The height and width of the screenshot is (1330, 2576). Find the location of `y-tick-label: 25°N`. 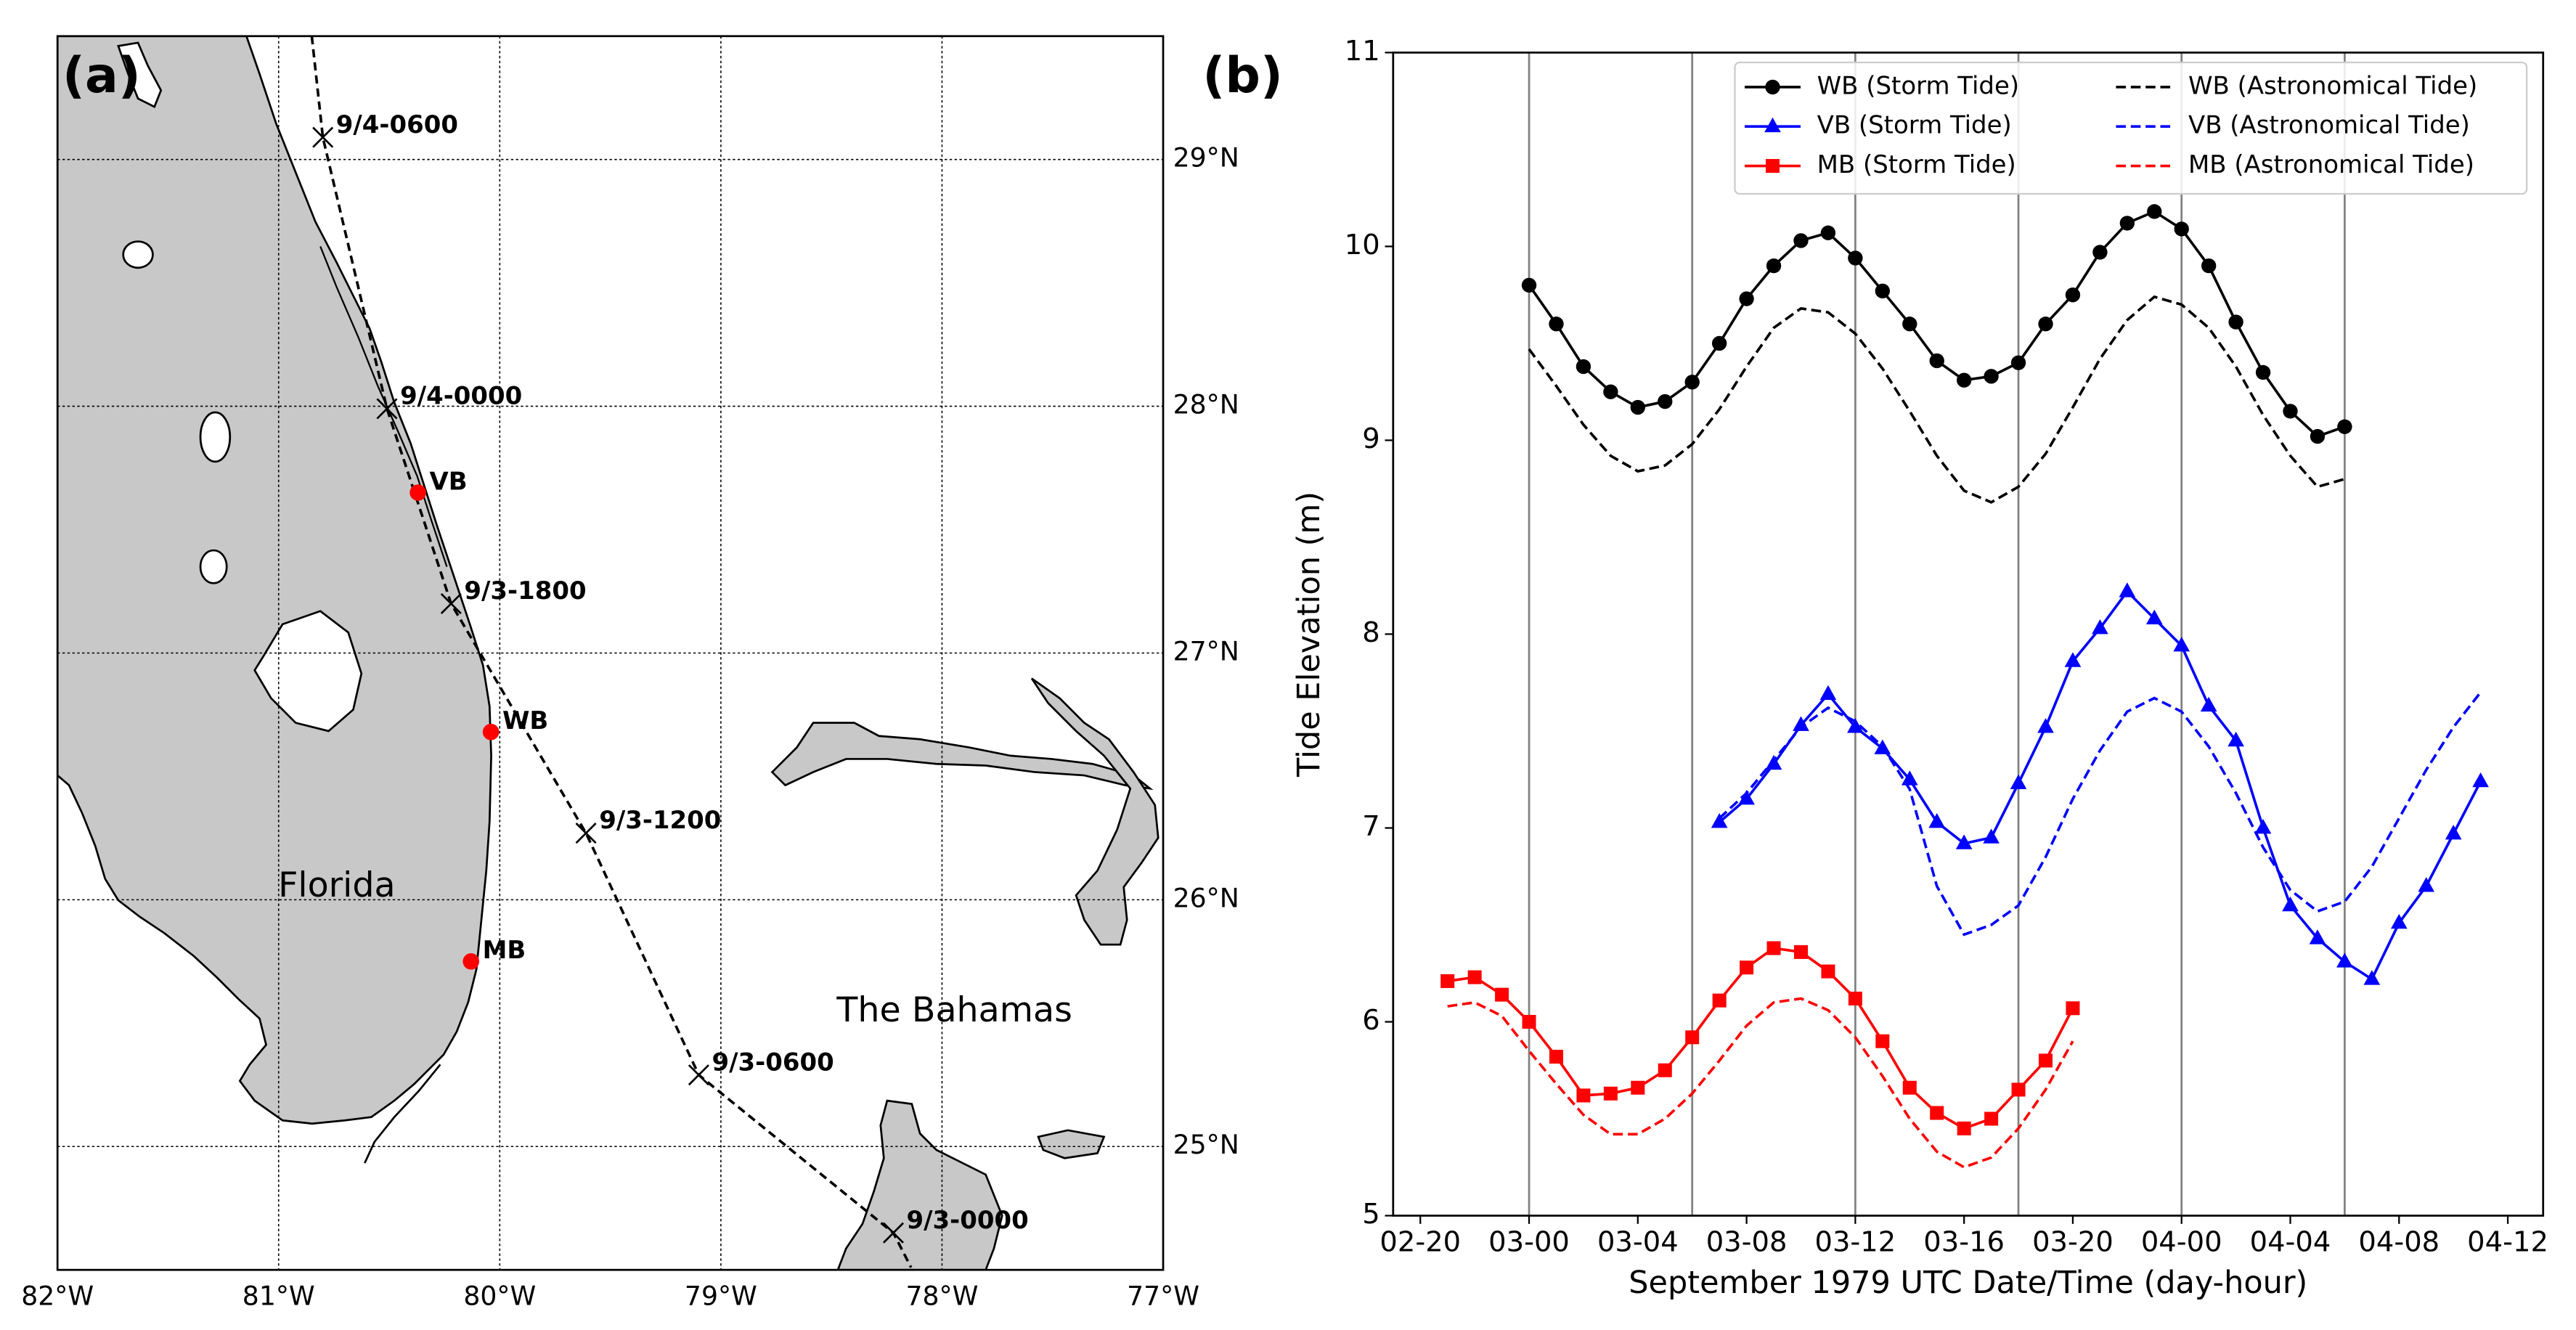

y-tick-label: 25°N is located at coordinates (1206, 1144).